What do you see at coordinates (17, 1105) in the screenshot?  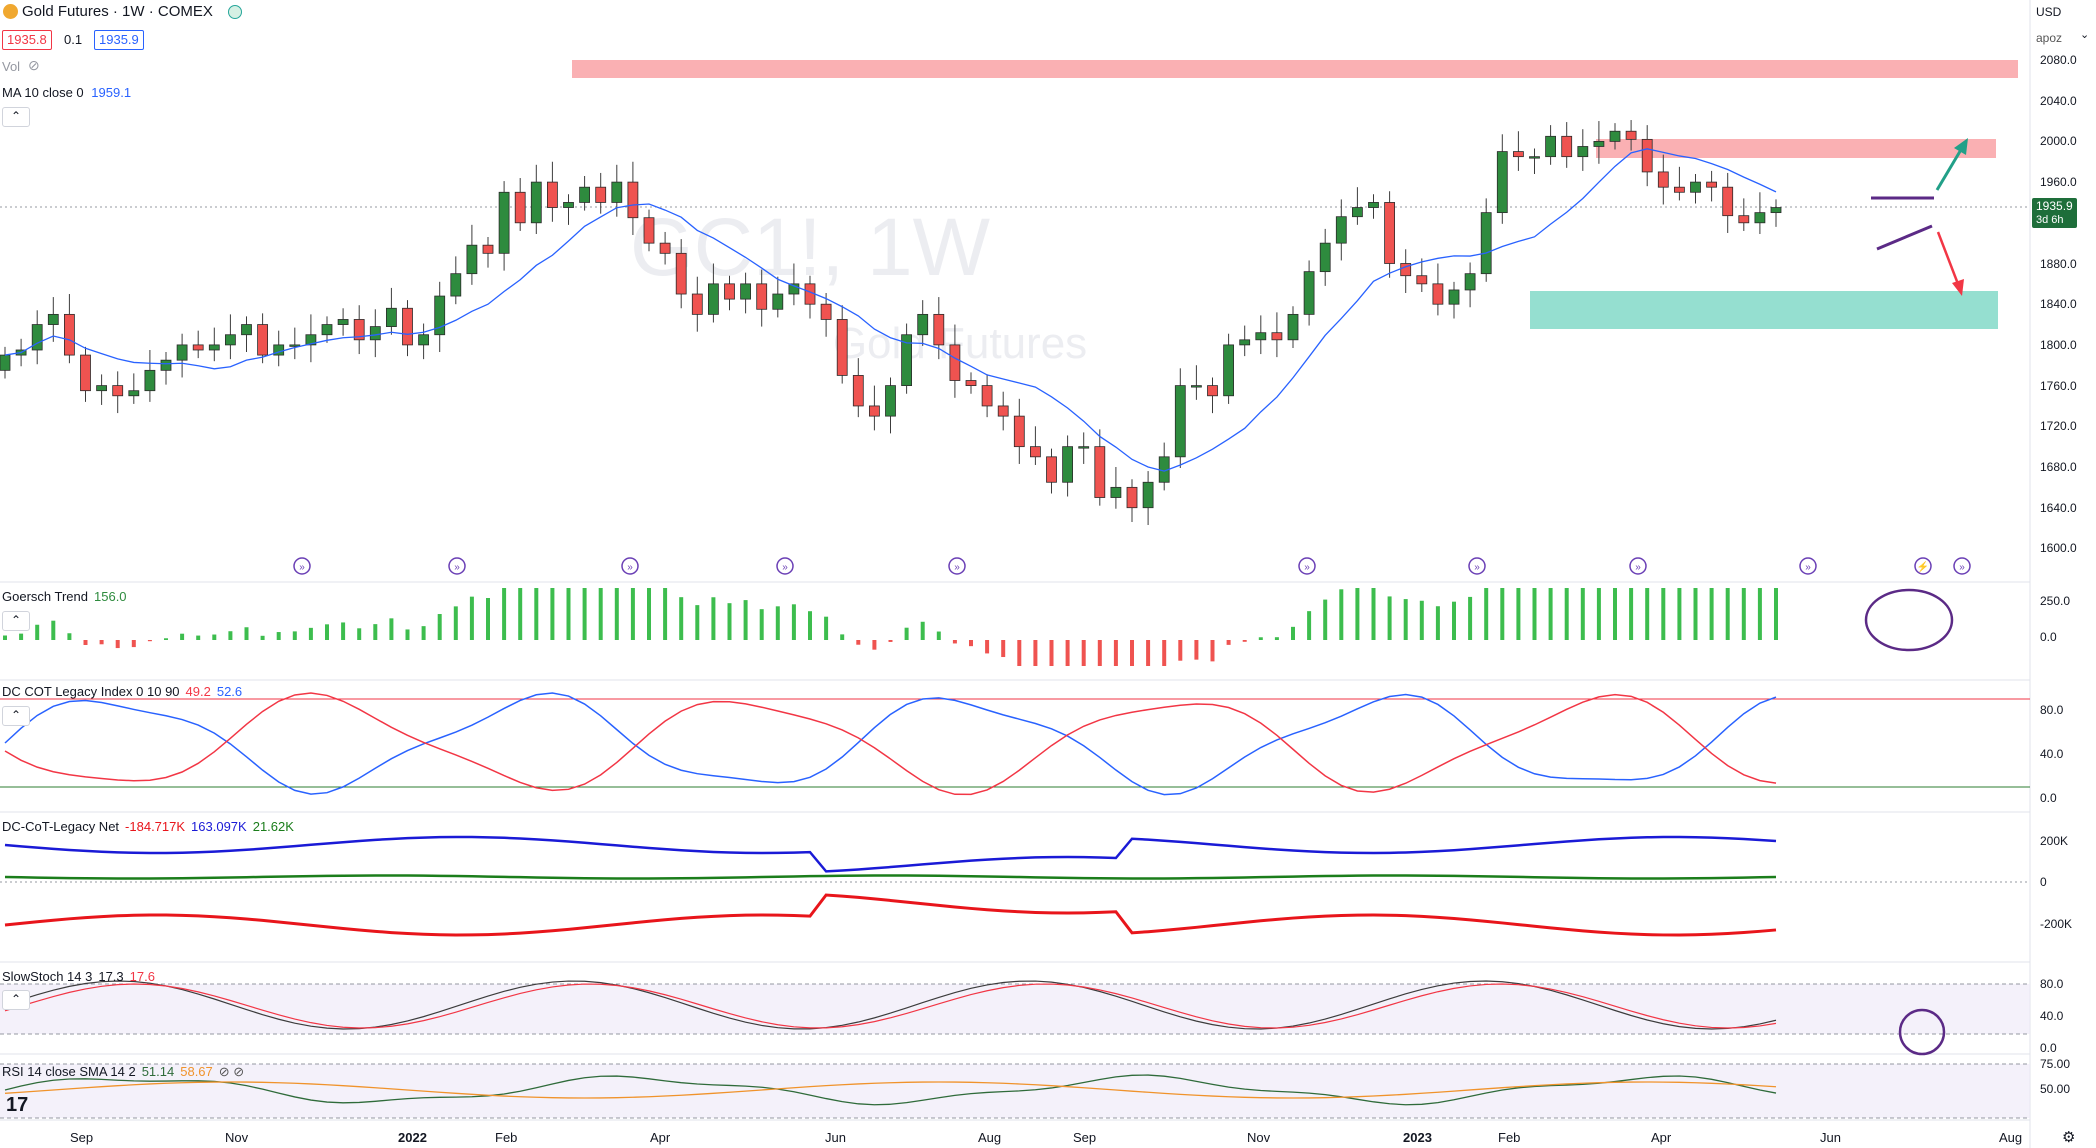 I see `tradingview-logo-icon: 17` at bounding box center [17, 1105].